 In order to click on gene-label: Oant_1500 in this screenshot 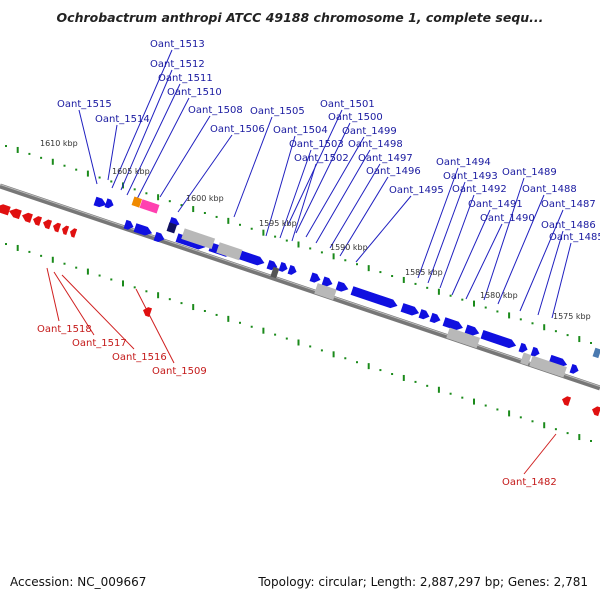, I will do `click(355, 117)`.